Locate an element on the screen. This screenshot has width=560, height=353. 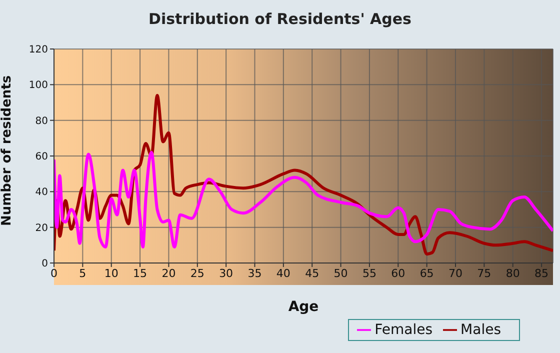
y-tick-label: 60 is located at coordinates (41, 157).